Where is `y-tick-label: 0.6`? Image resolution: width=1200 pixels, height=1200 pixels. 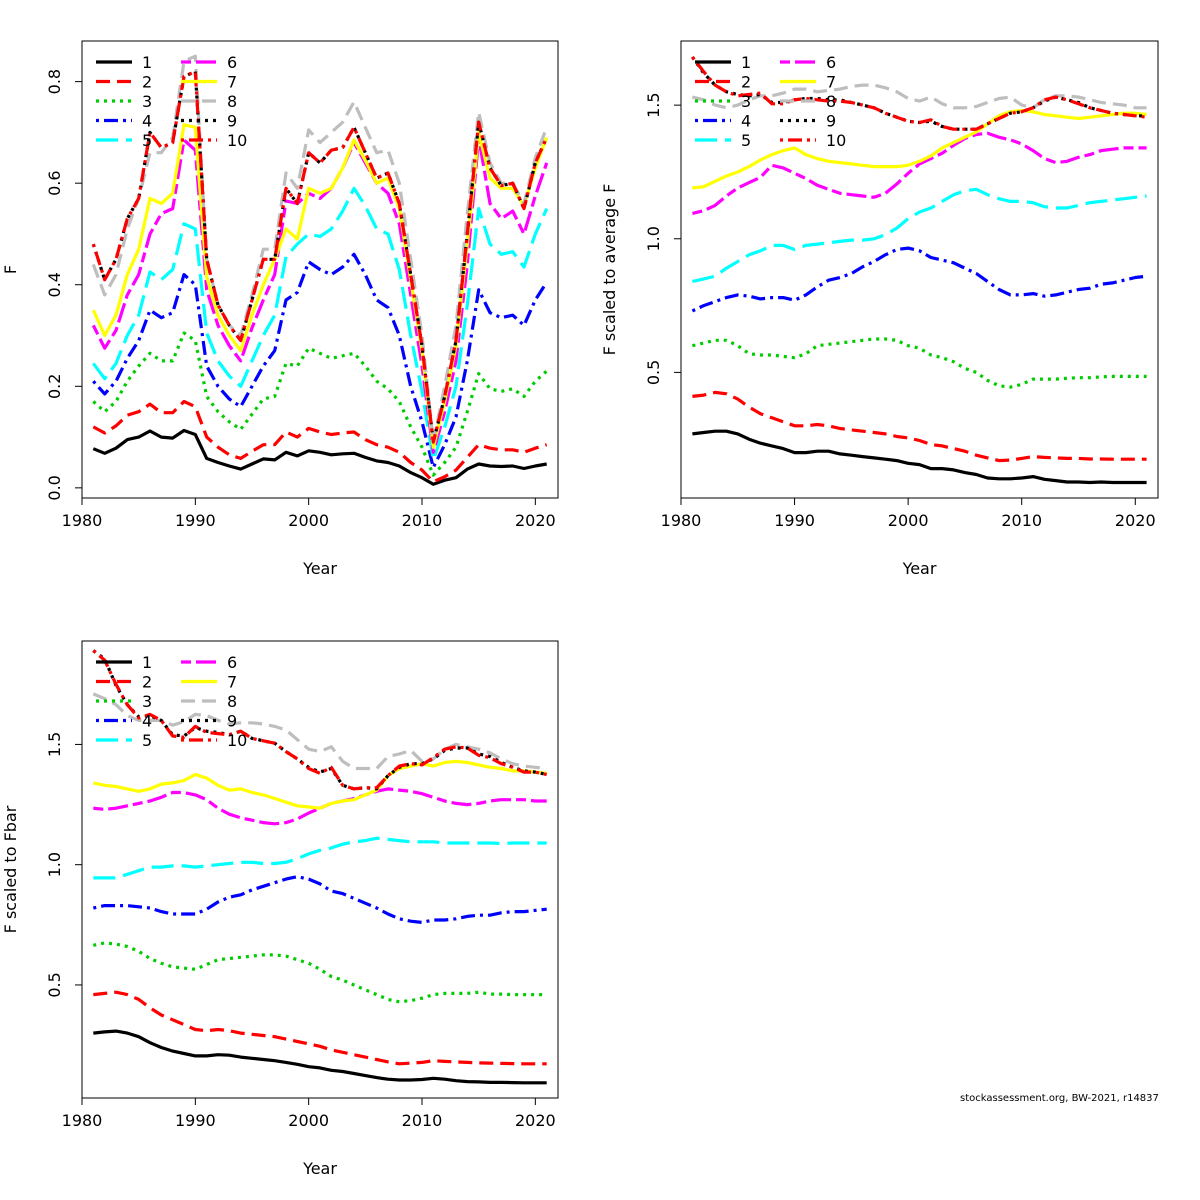
y-tick-label: 0.6 is located at coordinates (54, 182).